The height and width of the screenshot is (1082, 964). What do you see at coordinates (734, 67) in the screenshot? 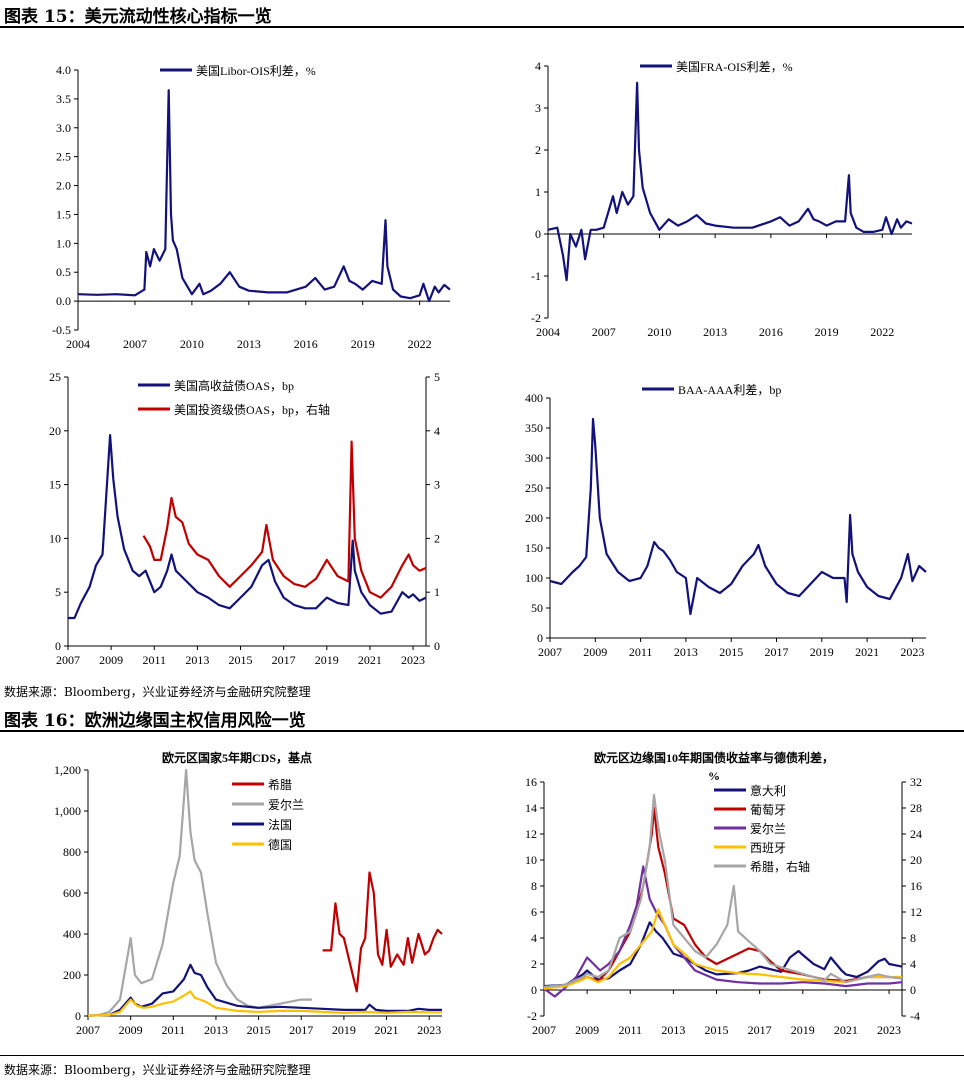
I see `legend-label: 美国FRA-OIS利差，%` at bounding box center [734, 67].